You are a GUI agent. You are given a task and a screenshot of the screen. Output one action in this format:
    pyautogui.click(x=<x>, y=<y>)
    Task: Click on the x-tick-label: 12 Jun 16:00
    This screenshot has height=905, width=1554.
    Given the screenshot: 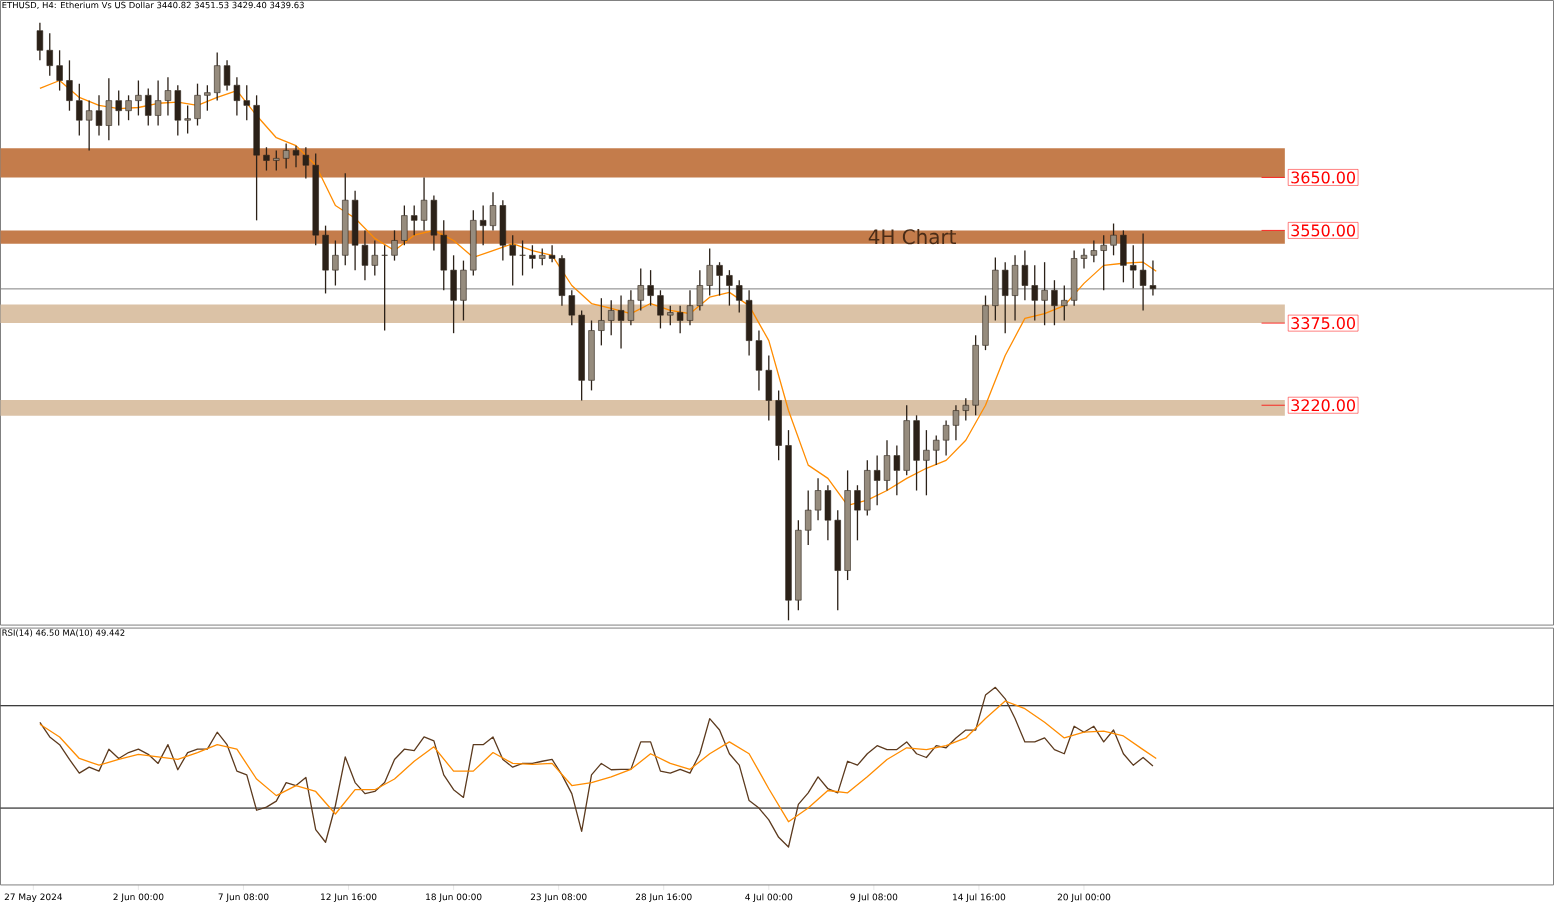 What is the action you would take?
    pyautogui.click(x=349, y=897)
    